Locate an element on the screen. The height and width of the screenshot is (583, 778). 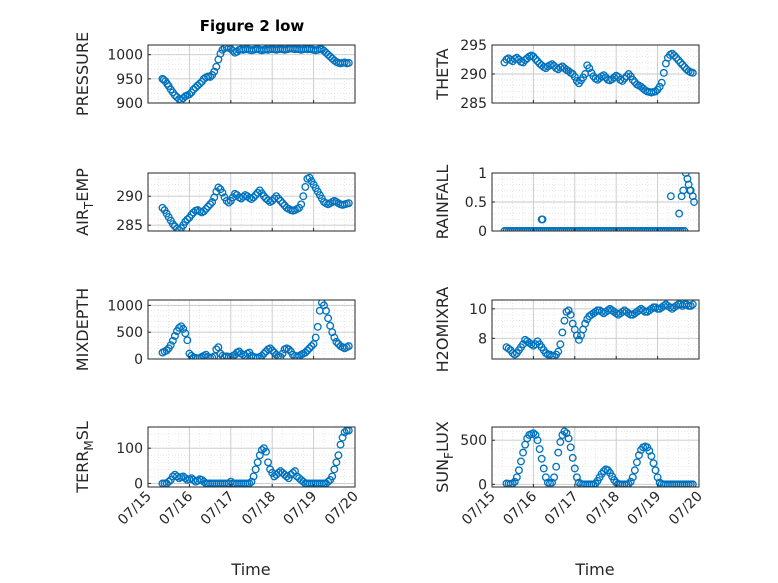
y-tick-label: 290 is located at coordinates (473, 75).